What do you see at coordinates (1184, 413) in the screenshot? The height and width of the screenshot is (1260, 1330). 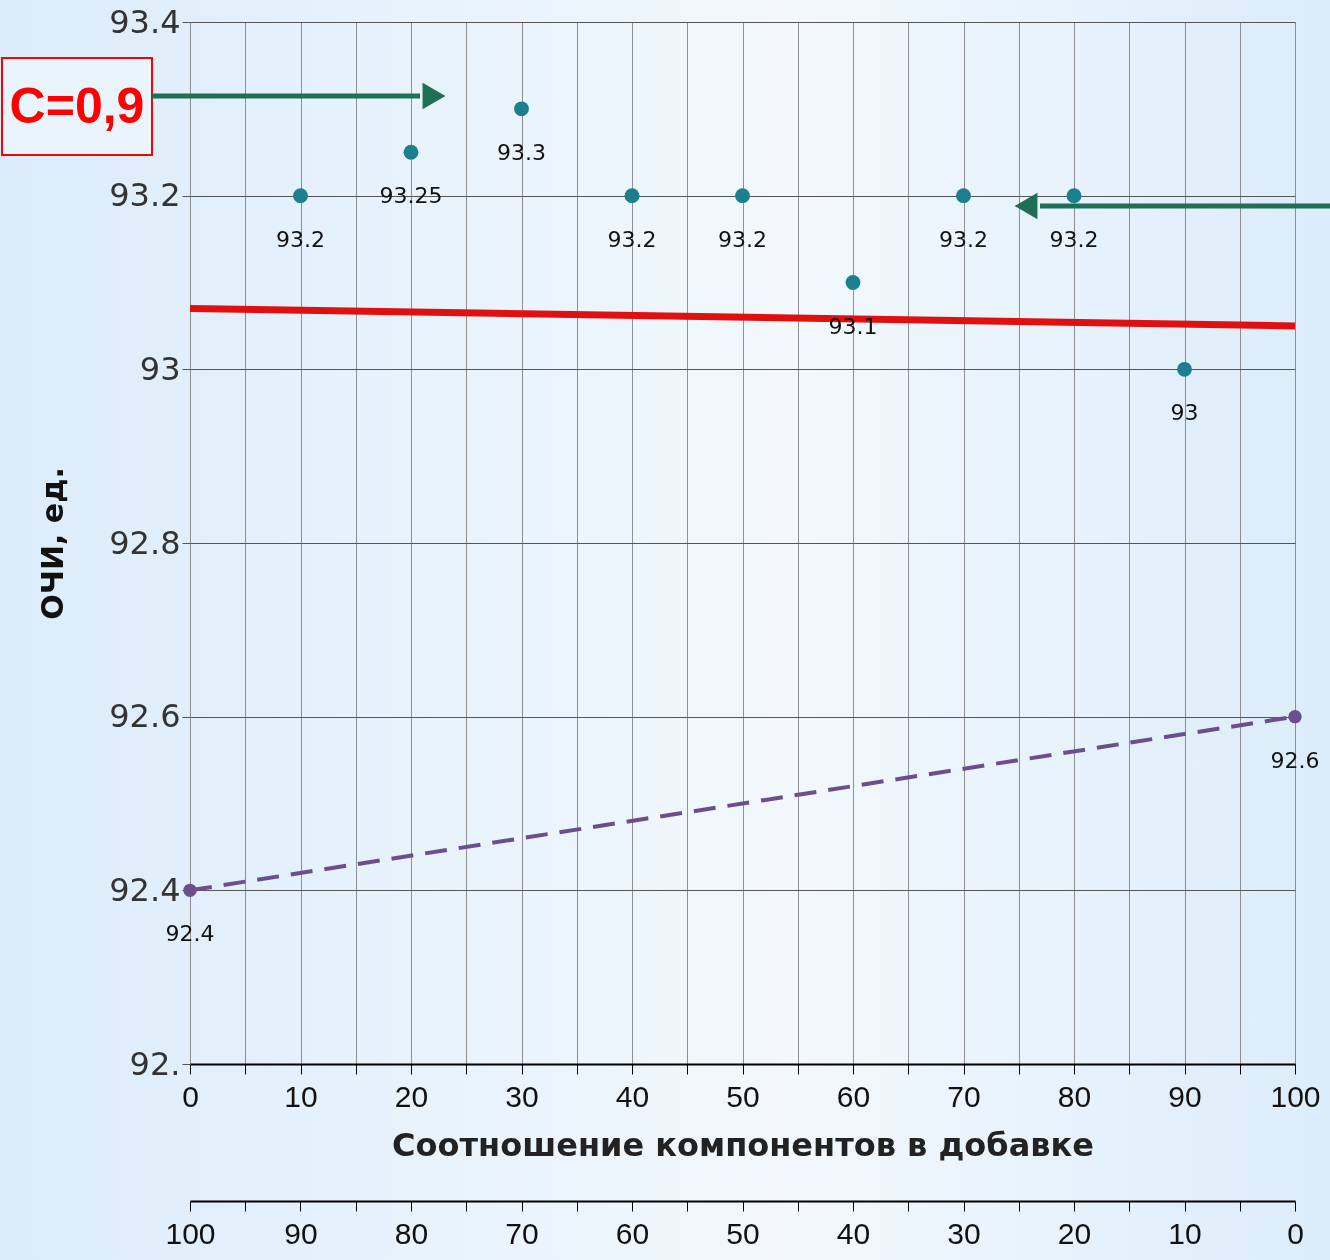 I see `data-label: 93` at bounding box center [1184, 413].